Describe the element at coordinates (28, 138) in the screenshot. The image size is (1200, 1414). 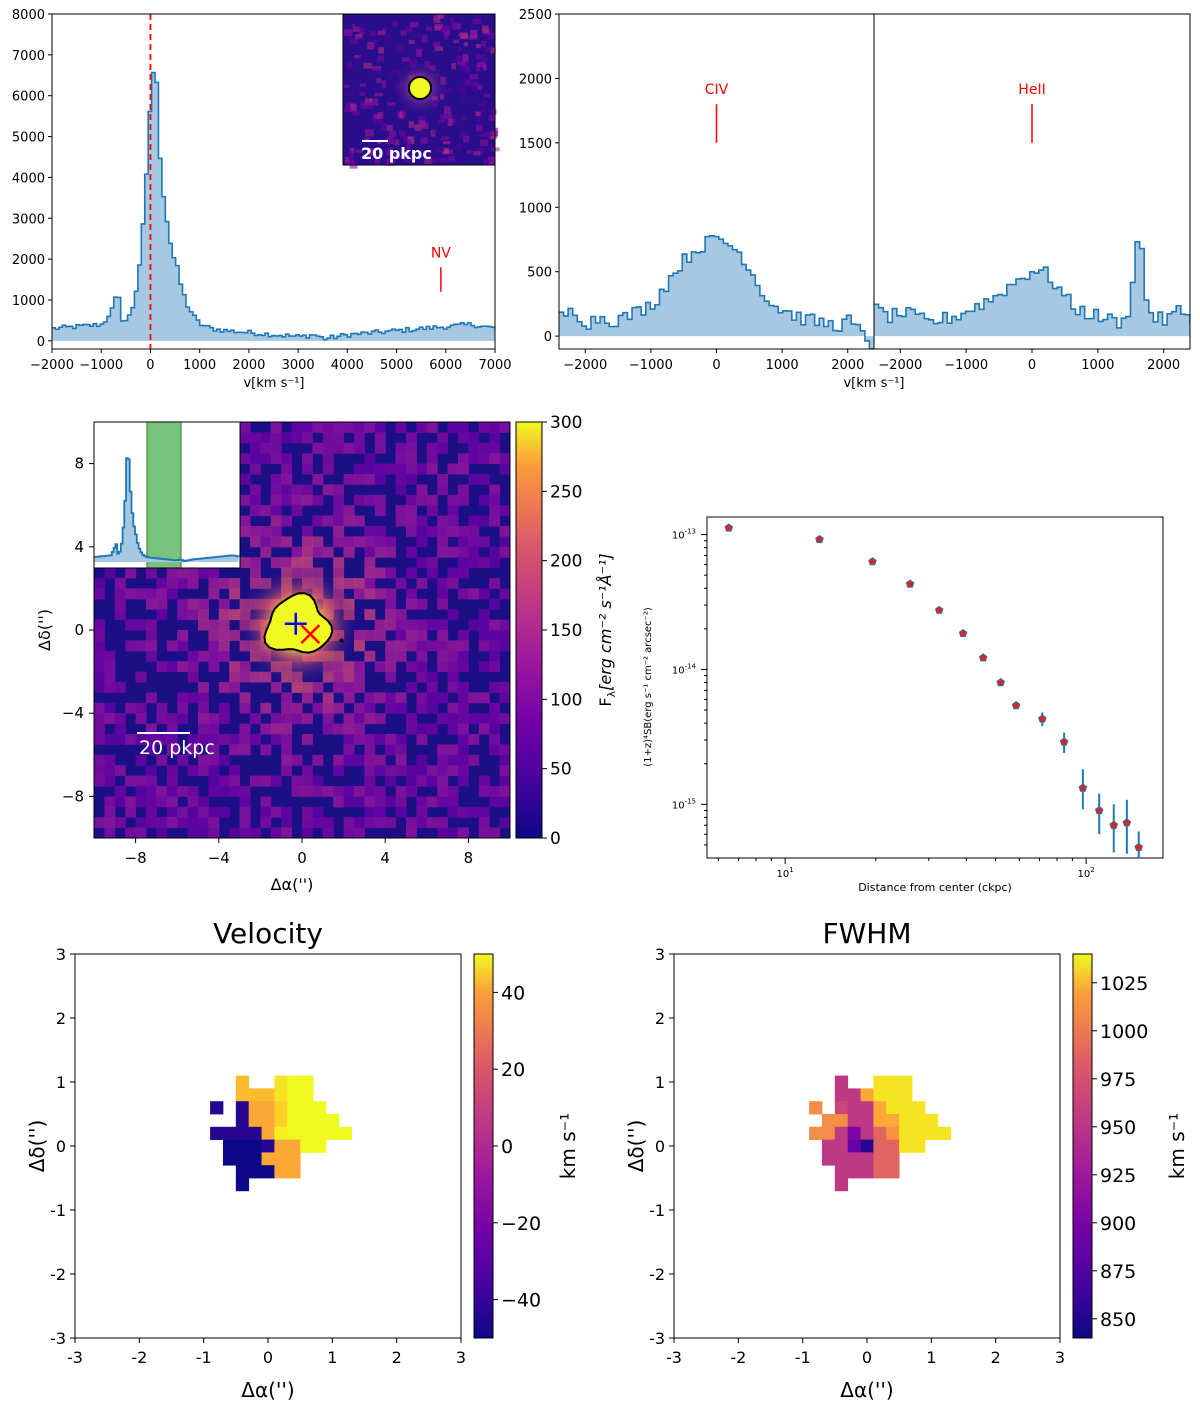
I see `y-tick-label: 5000` at that location.